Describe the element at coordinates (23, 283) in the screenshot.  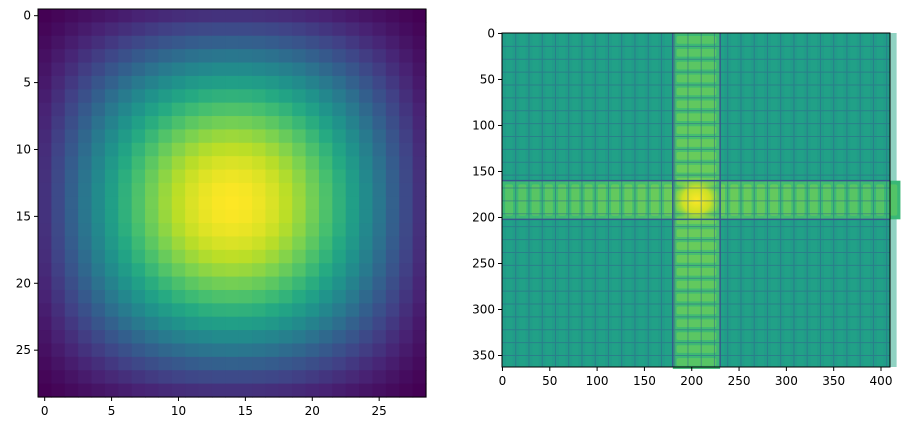
I see `y-tick-label: 20` at that location.